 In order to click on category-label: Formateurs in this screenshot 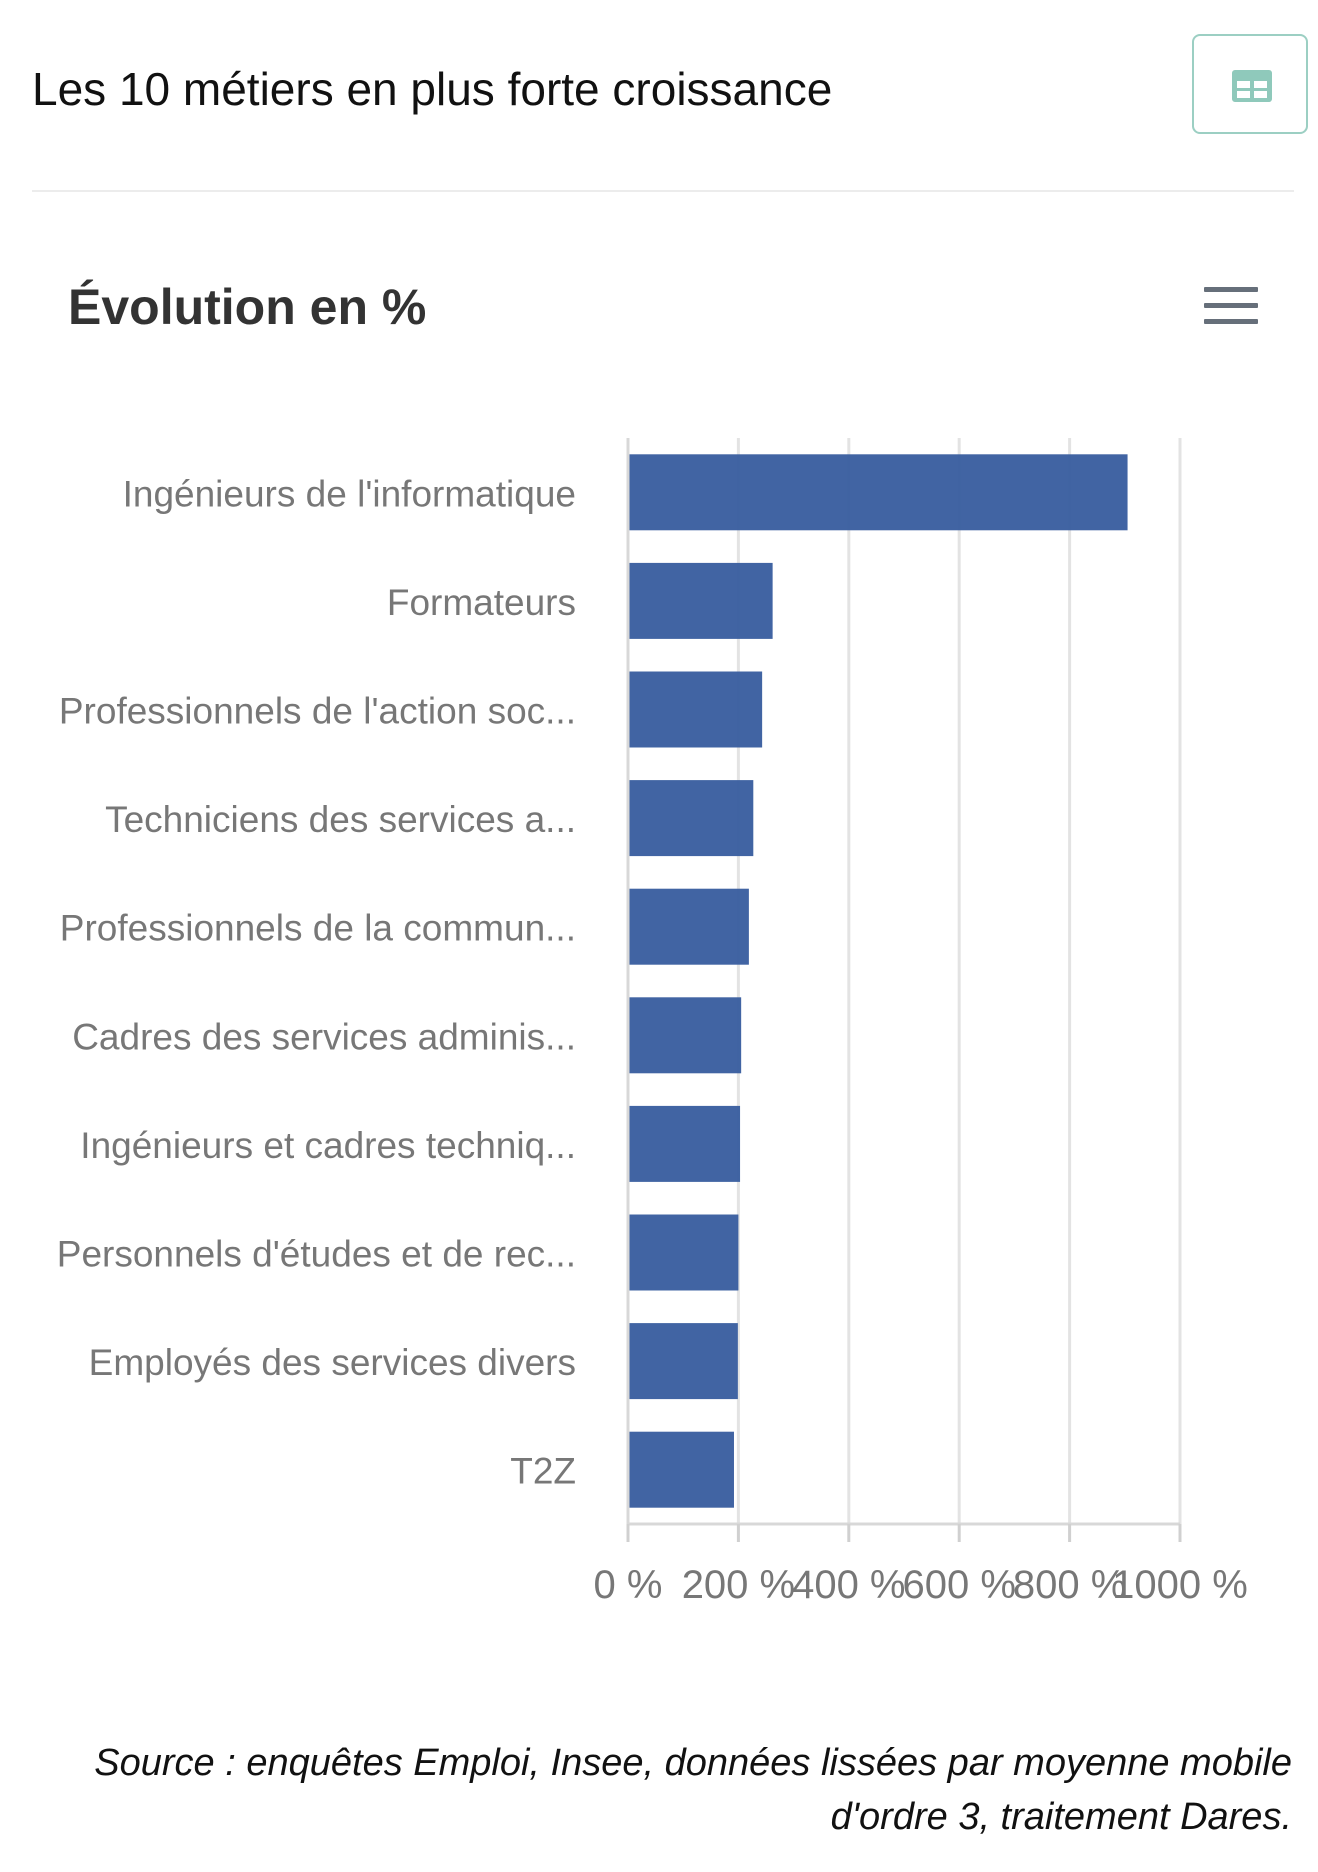, I will do `click(481, 602)`.